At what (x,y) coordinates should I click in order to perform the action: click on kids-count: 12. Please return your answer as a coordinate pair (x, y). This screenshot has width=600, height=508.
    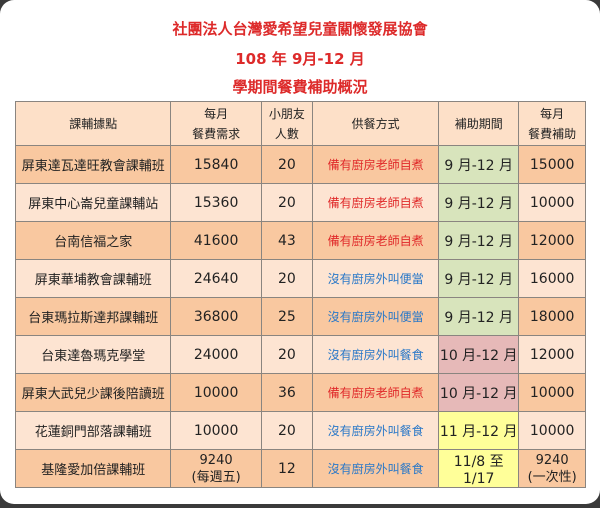
    Looking at the image, I should click on (287, 468).